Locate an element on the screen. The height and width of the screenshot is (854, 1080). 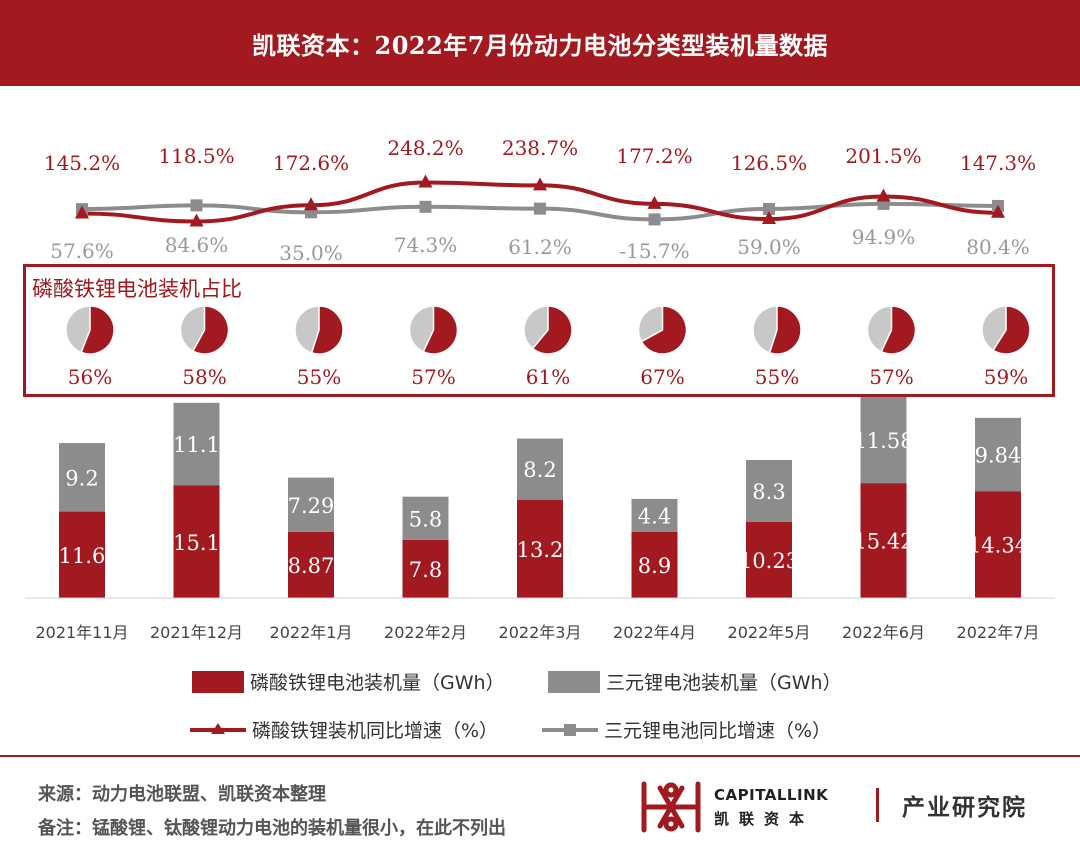
bar-label-ternary: 5.8 is located at coordinates (425, 519).